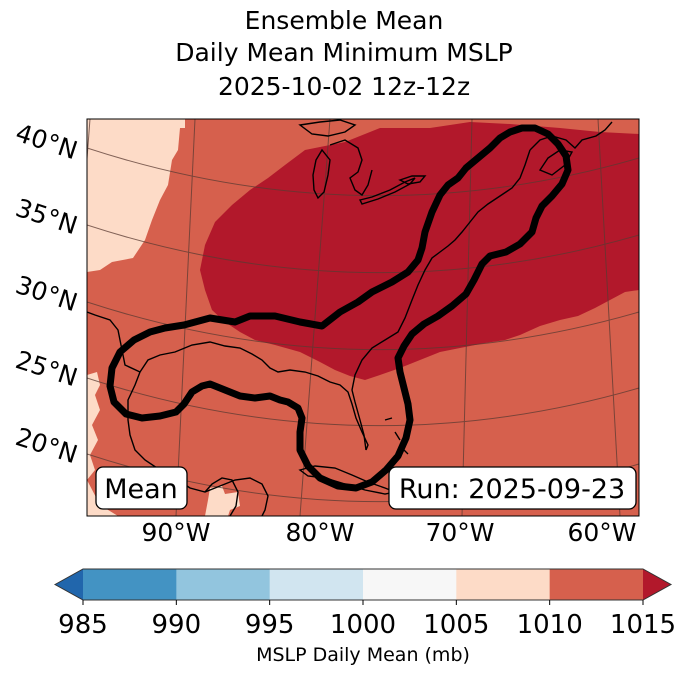 The height and width of the screenshot is (674, 688). I want to click on chart-title-line-3: 2025-10-02 12z-12z, so click(344, 86).